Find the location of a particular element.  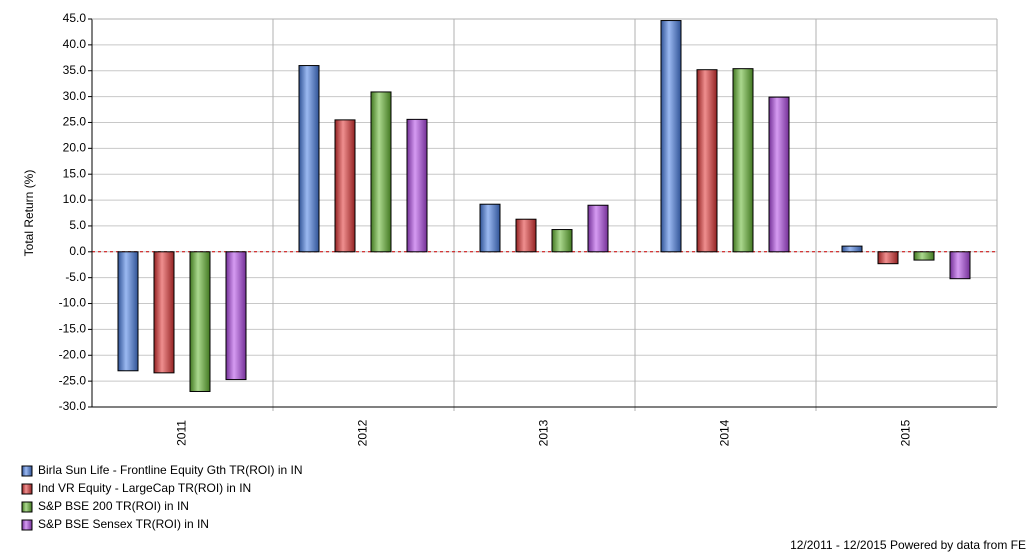

y-tick-label: -30.0 is located at coordinates (73, 406).